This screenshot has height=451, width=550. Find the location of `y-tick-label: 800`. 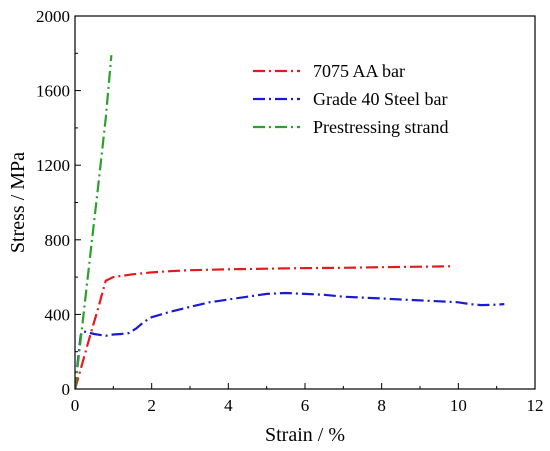

y-tick-label: 800 is located at coordinates (58, 240).